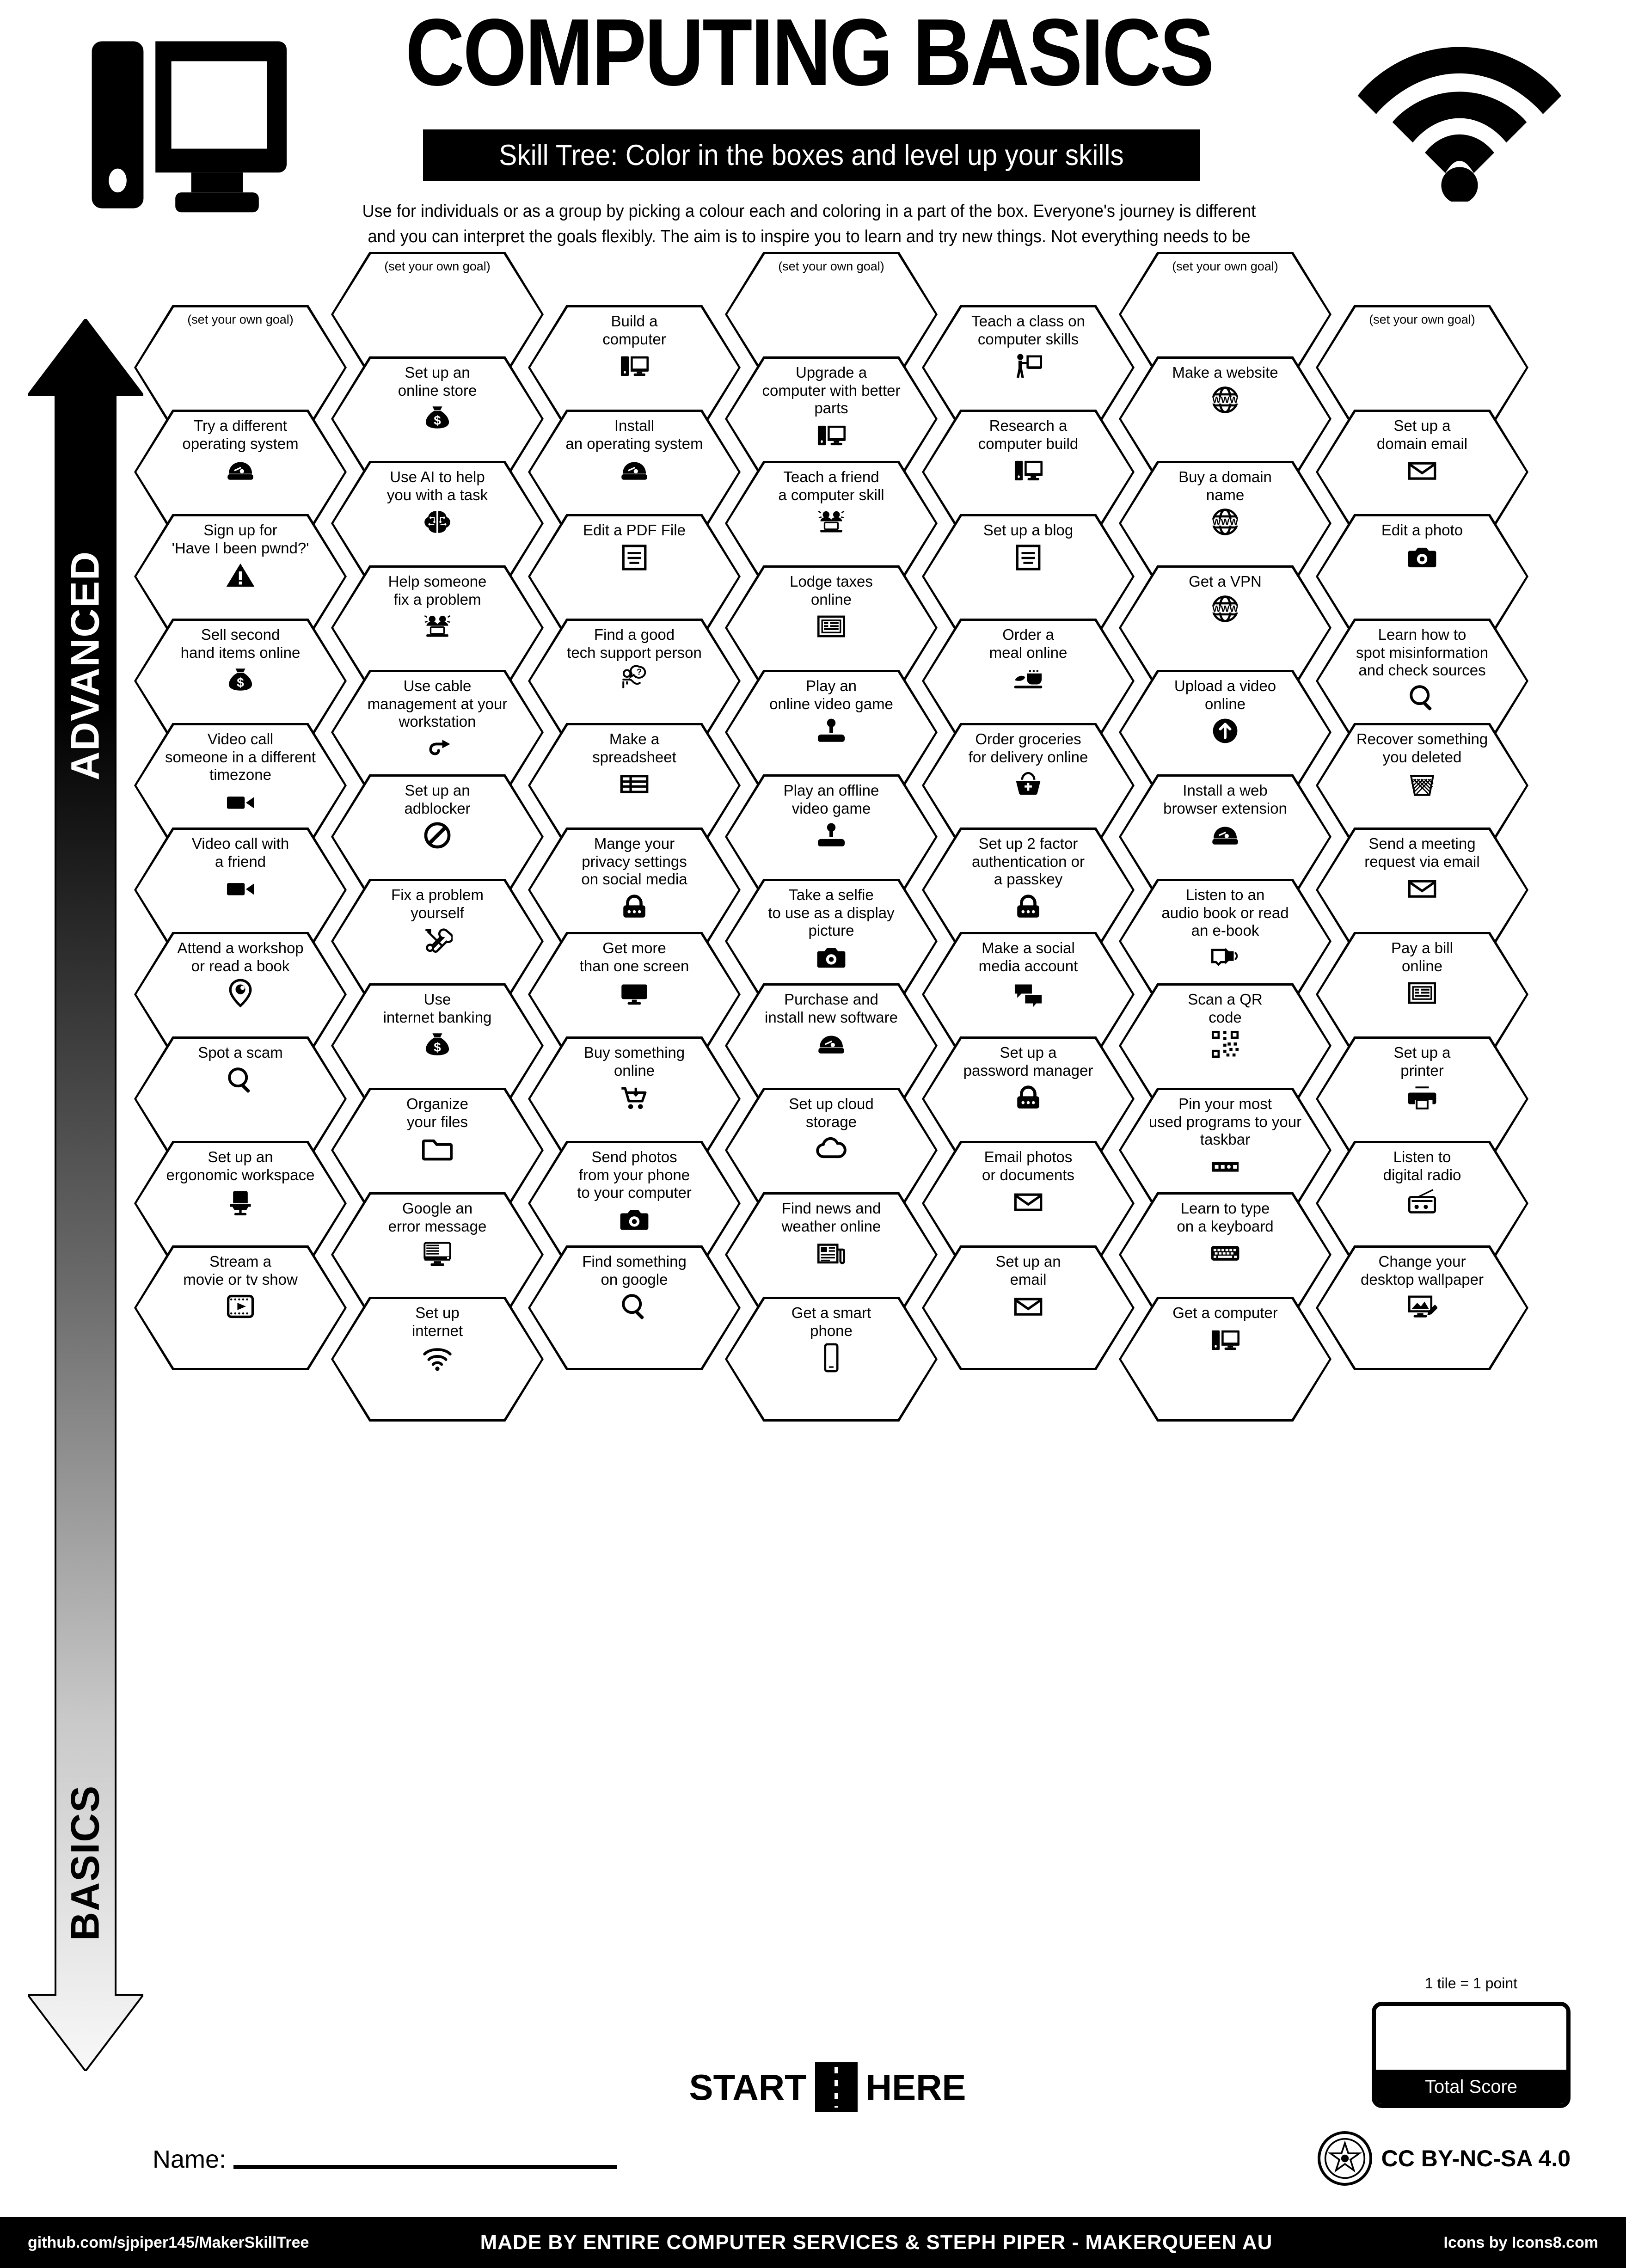  What do you see at coordinates (1225, 609) in the screenshot?
I see `www-globe-icon: WWW` at bounding box center [1225, 609].